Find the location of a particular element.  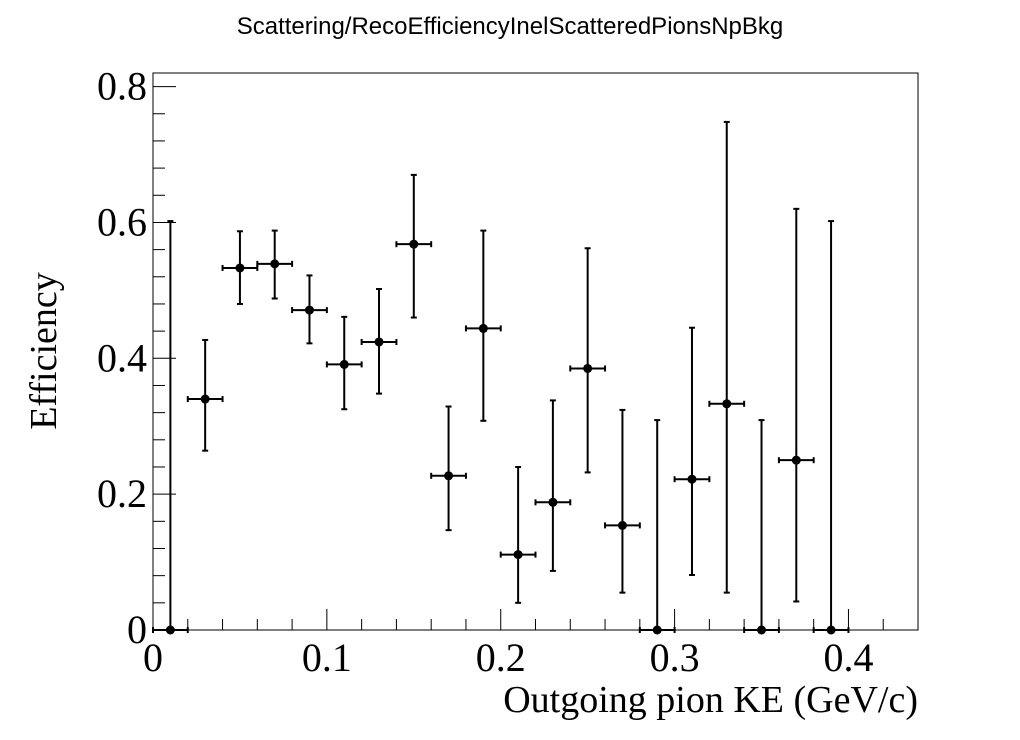

y-tick-label: 0 is located at coordinates (137, 629).